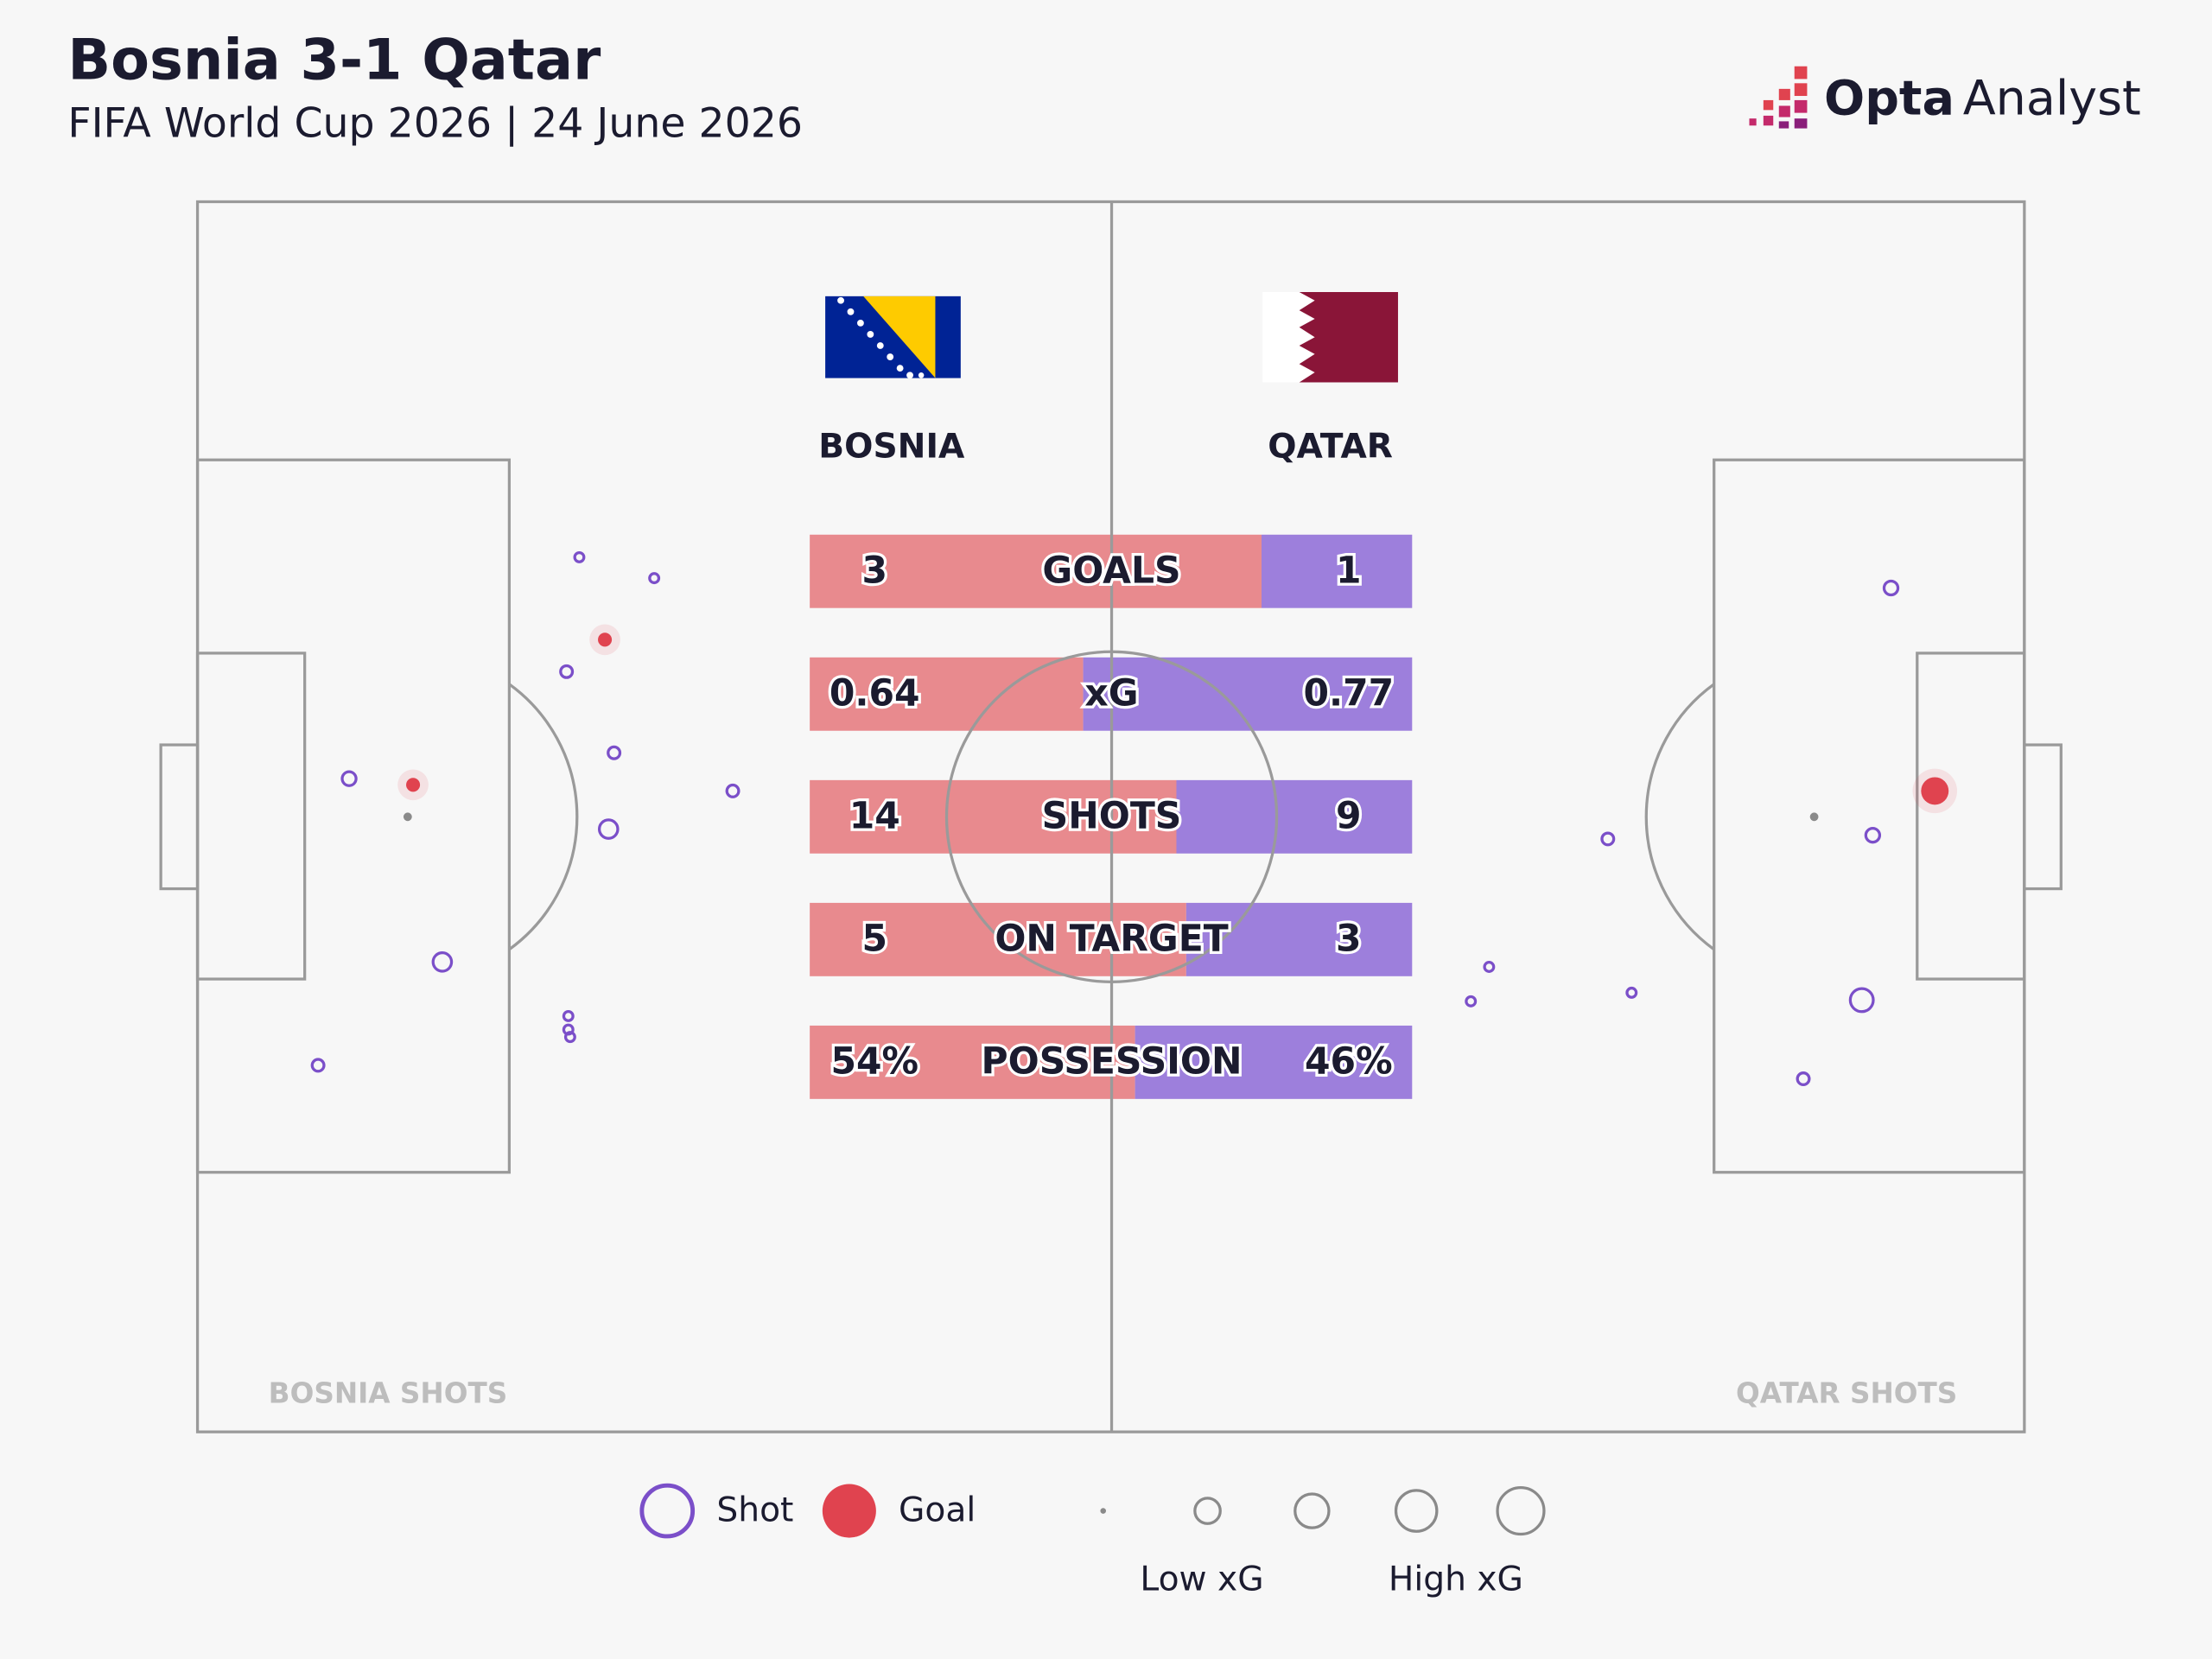 The height and width of the screenshot is (1659, 2212). I want to click on stat-category: SHOTS, so click(1112, 816).